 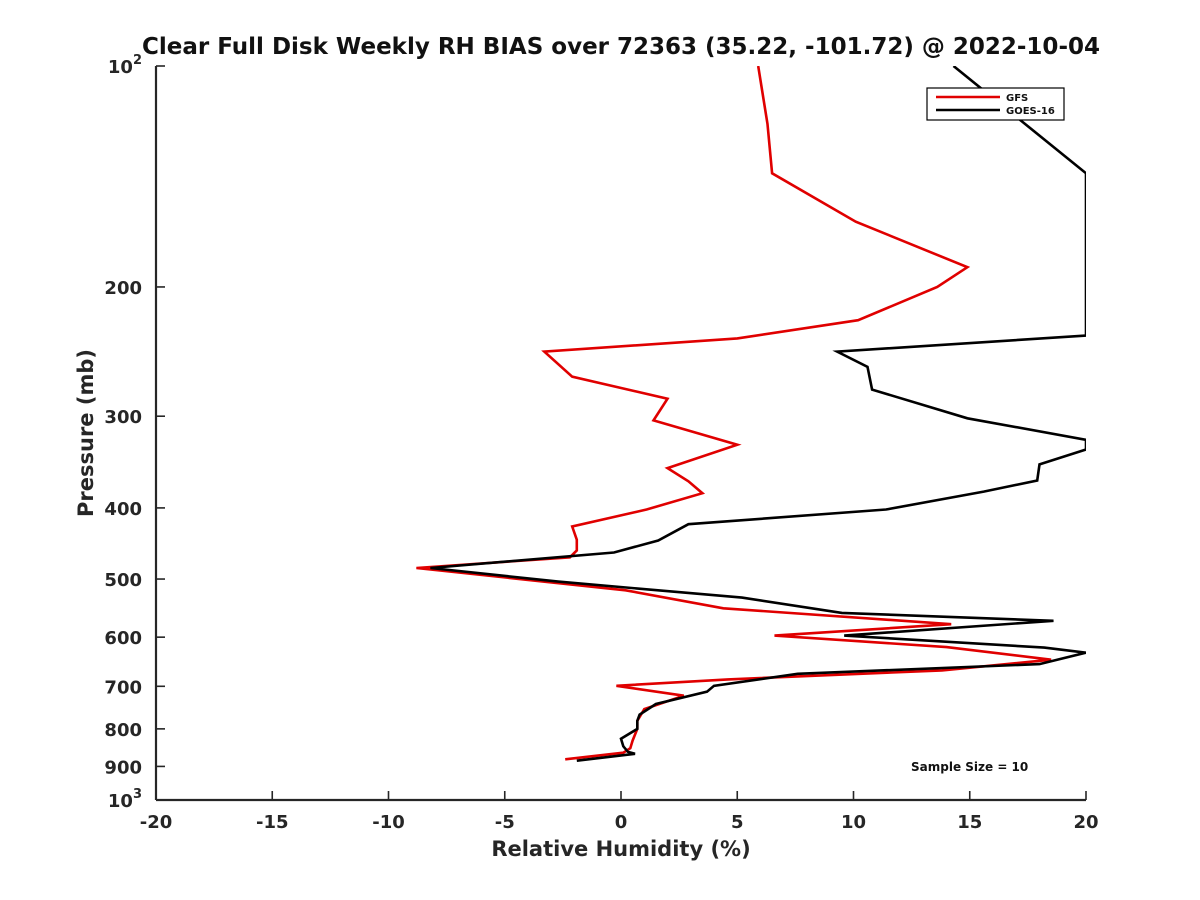 I want to click on x-tick-label: 20, so click(x=1085, y=822).